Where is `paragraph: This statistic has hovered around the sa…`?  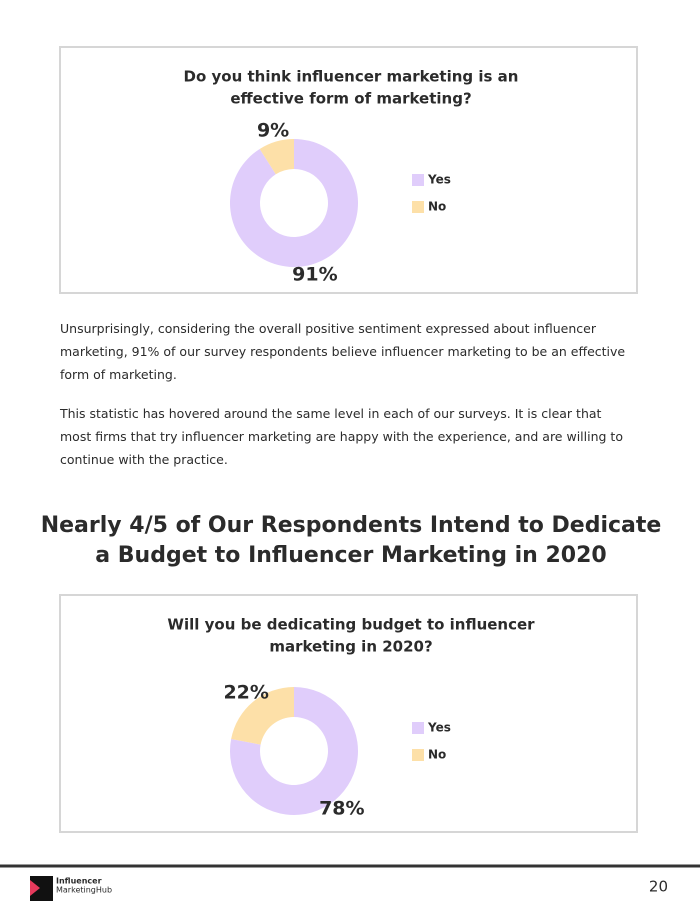 paragraph: This statistic has hovered around the sa… is located at coordinates (341, 436).